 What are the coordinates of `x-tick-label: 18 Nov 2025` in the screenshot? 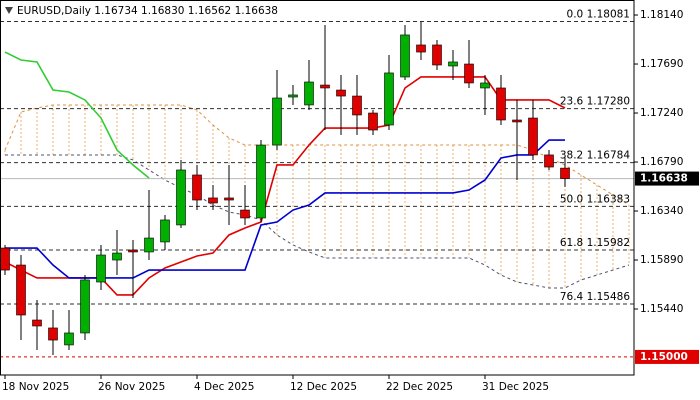 It's located at (35, 387).